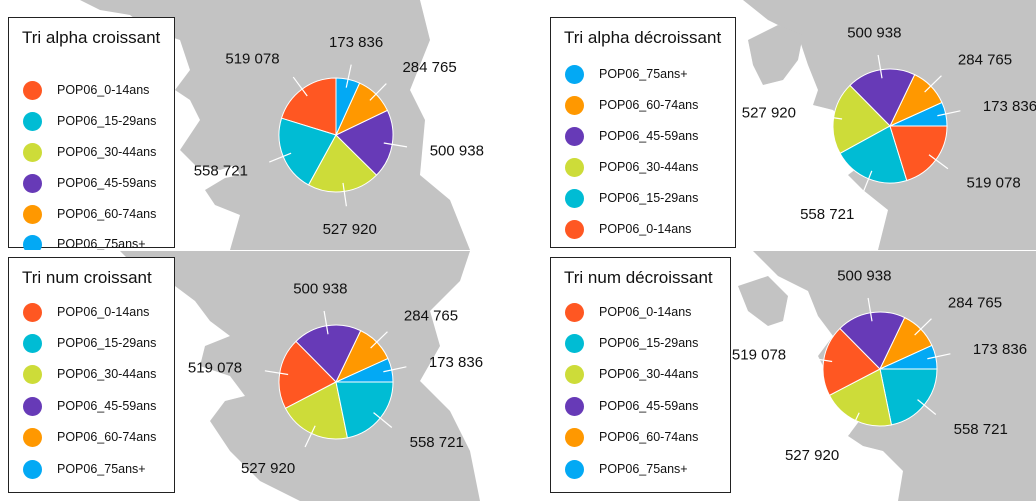  What do you see at coordinates (763, 301) in the screenshot?
I see `map-land-shape` at bounding box center [763, 301].